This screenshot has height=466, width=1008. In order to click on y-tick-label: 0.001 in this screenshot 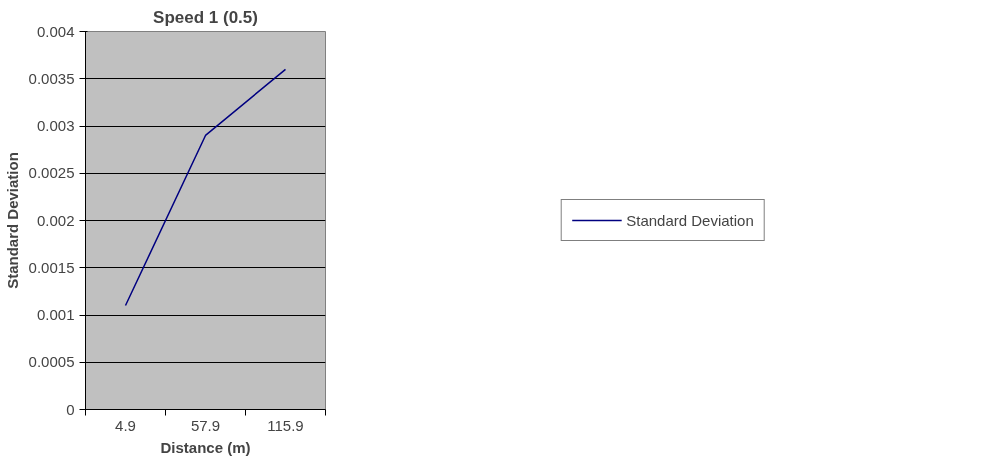, I will do `click(55, 314)`.